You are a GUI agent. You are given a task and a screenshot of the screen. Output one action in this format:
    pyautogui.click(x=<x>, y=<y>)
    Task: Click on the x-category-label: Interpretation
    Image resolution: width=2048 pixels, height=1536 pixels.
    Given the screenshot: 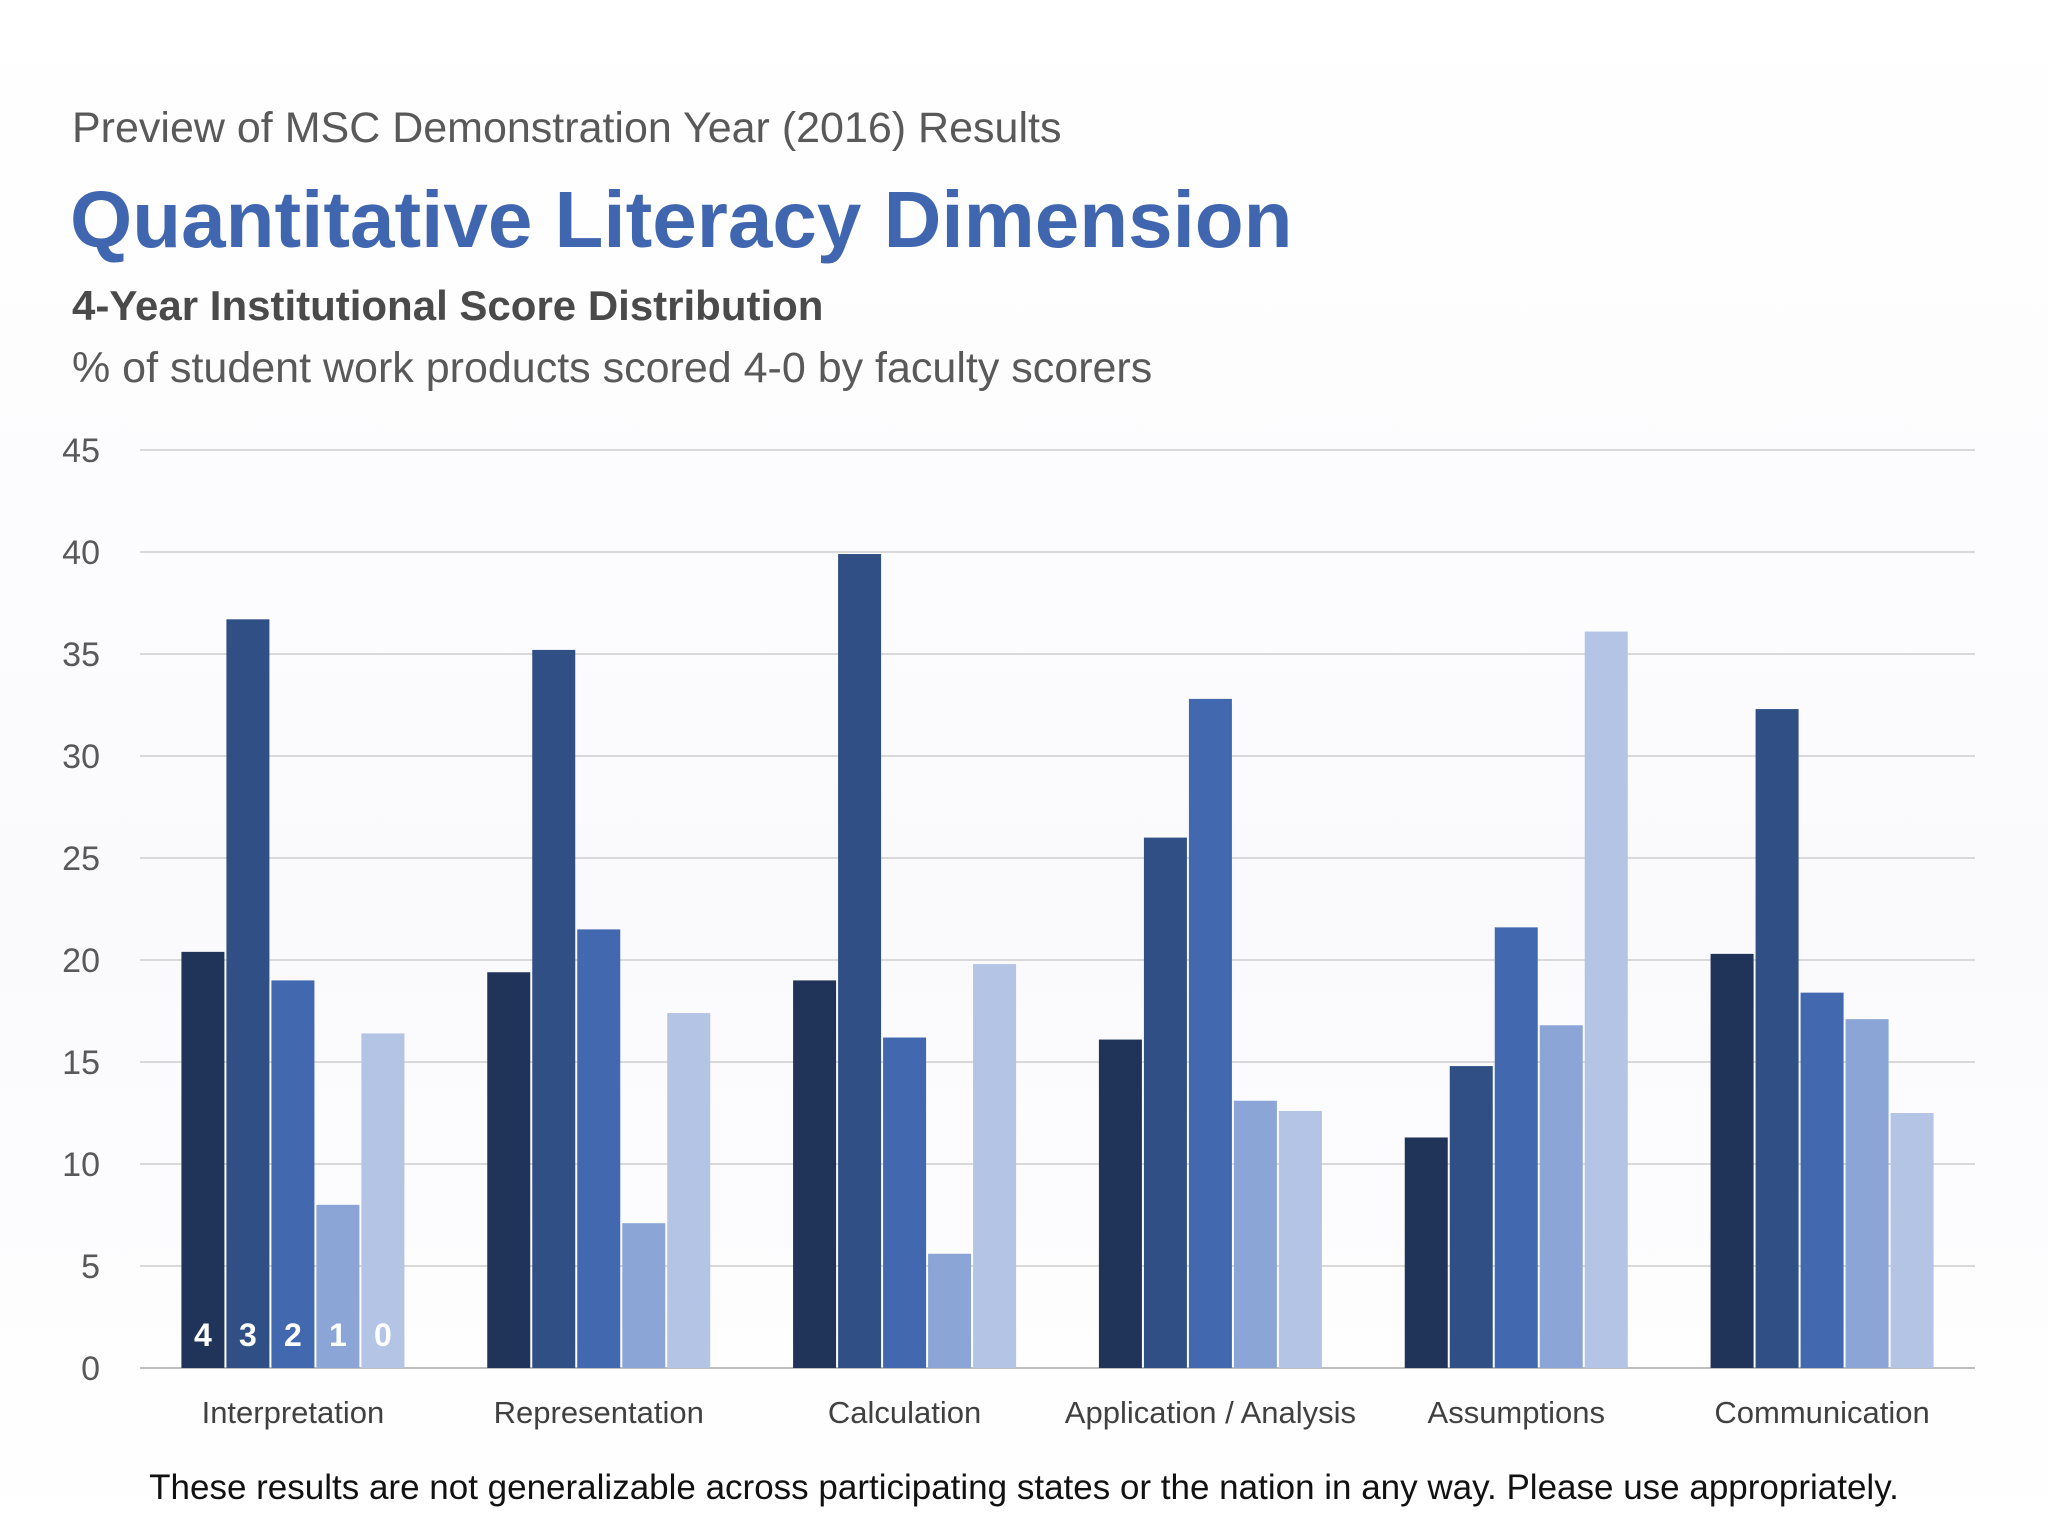 What is the action you would take?
    pyautogui.click(x=293, y=1412)
    